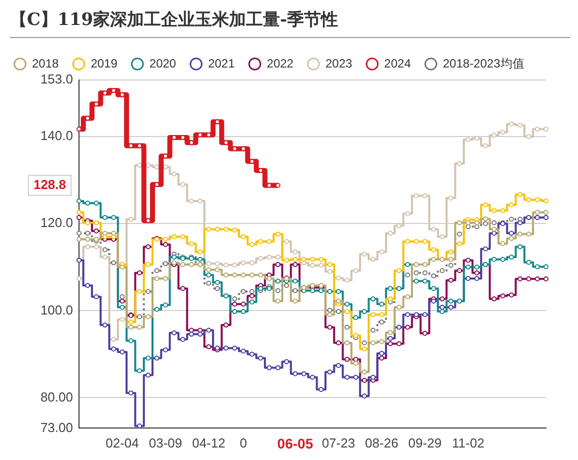  I want to click on legend-label: 2018-2023均值, so click(483, 63).